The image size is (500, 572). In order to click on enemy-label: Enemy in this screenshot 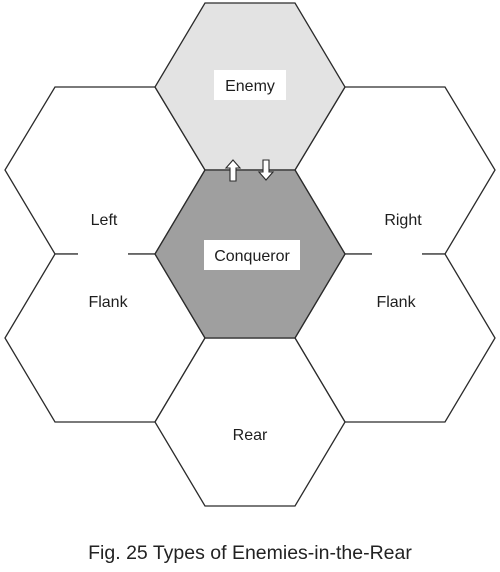, I will do `click(250, 86)`.